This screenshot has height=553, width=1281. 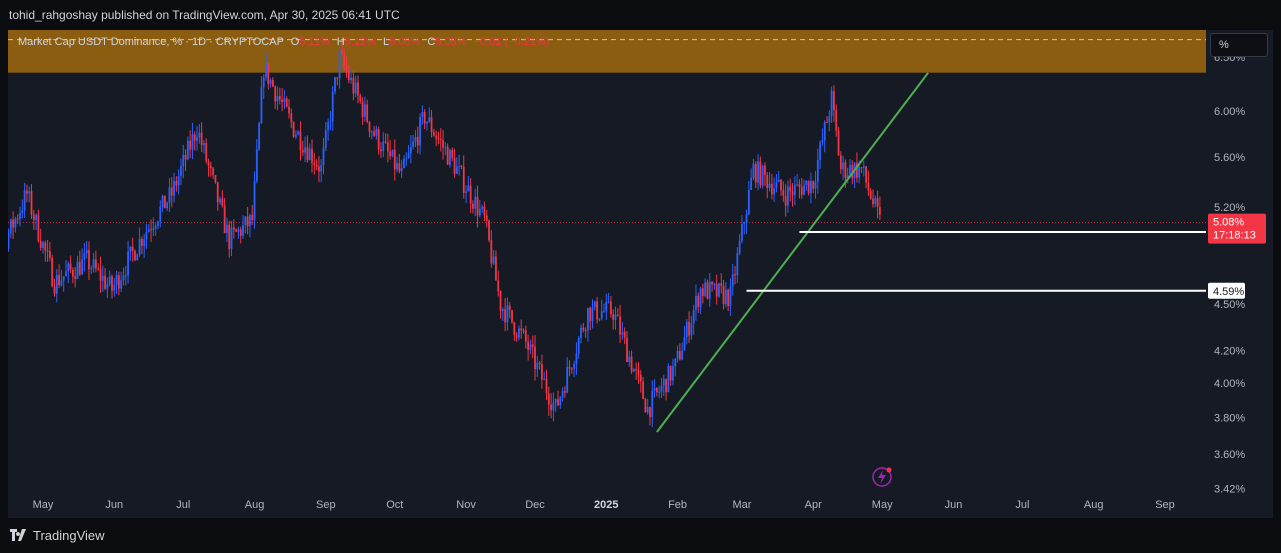 I want to click on low-label: L, so click(x=386, y=42).